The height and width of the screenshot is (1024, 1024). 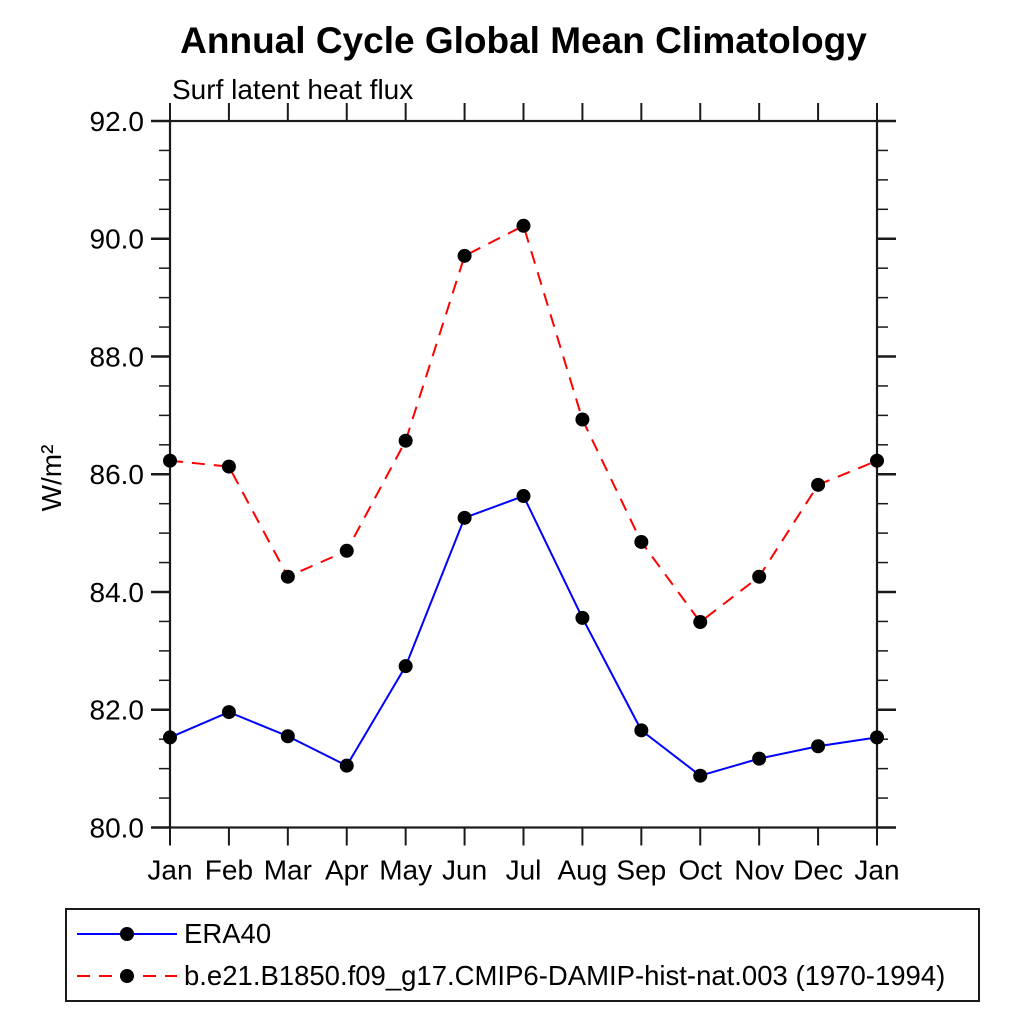 What do you see at coordinates (464, 870) in the screenshot?
I see `svg-text: Jun` at bounding box center [464, 870].